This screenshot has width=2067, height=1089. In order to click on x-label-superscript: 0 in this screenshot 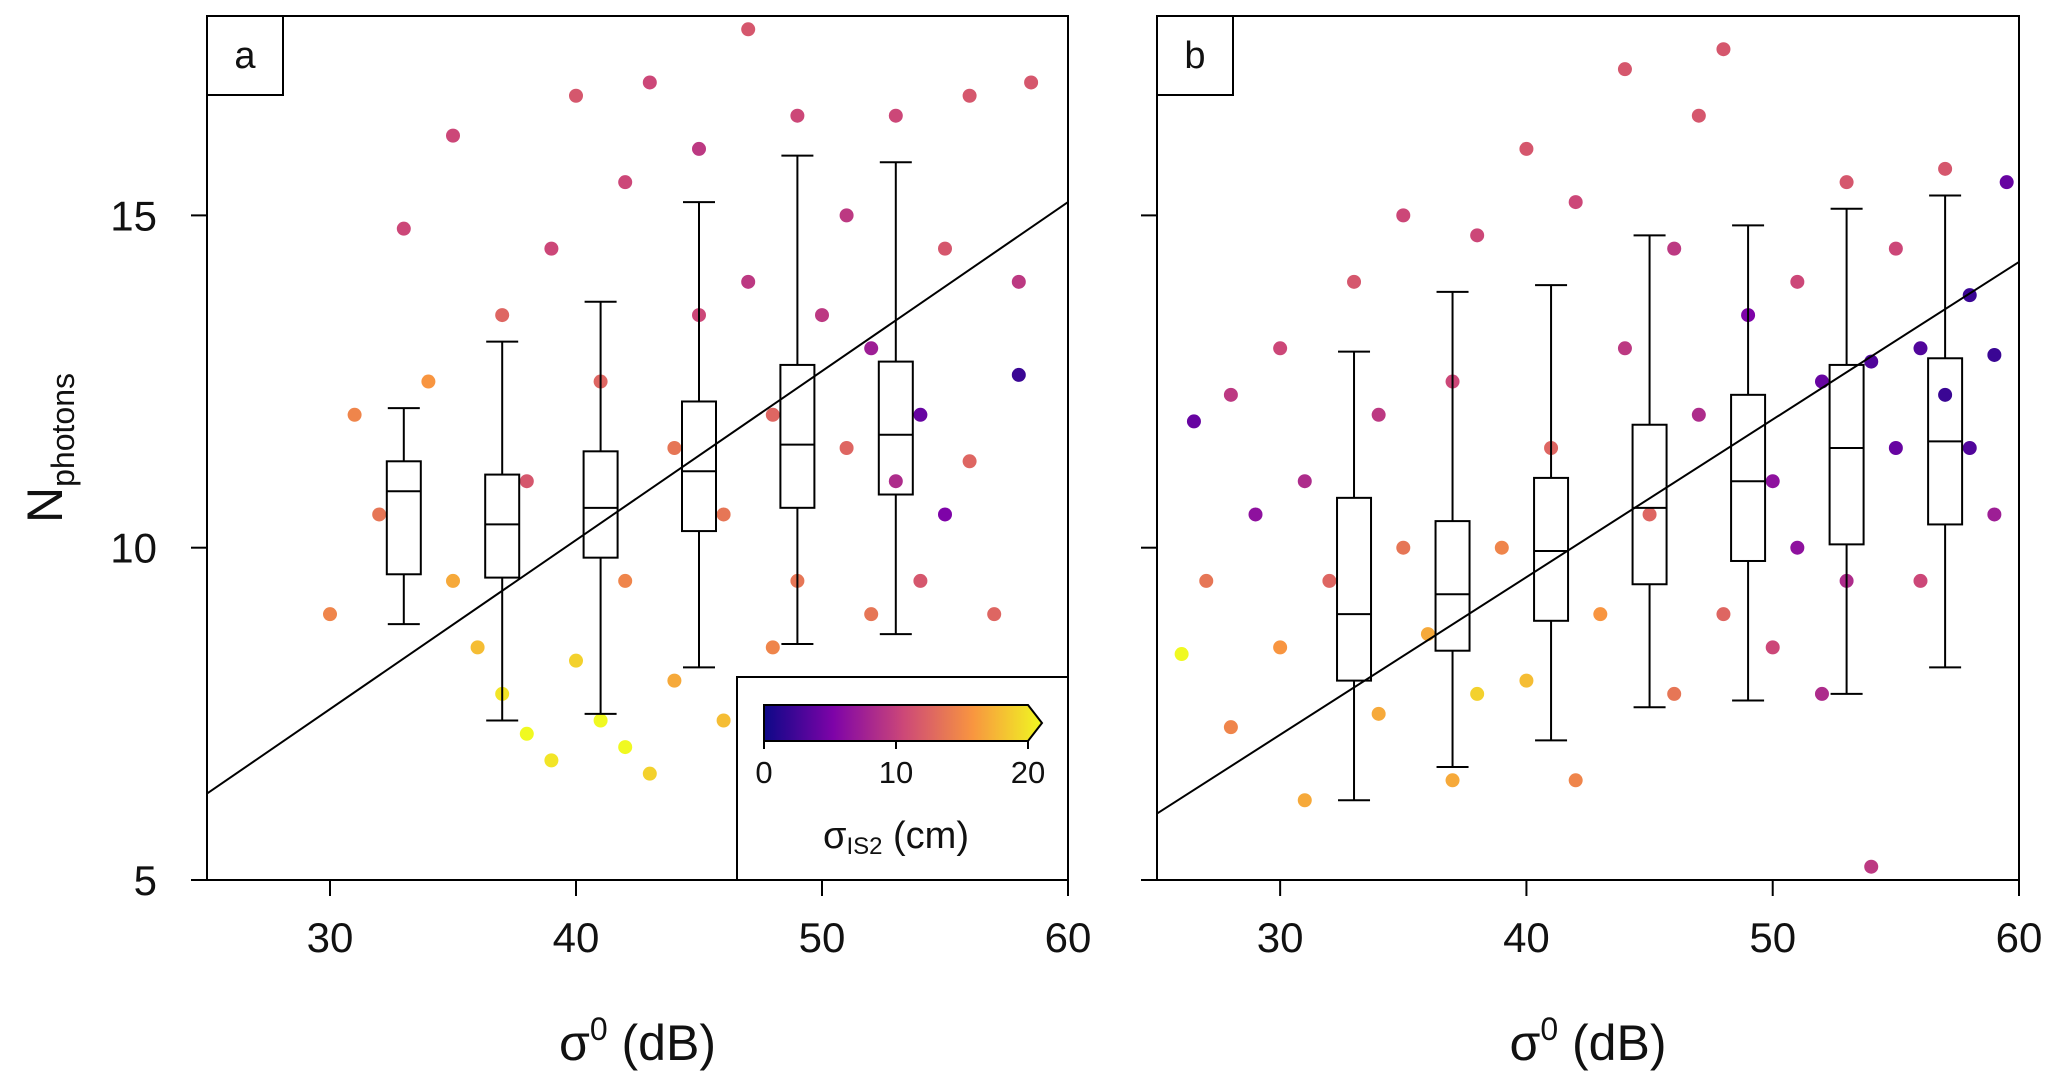, I will do `click(1549, 1029)`.